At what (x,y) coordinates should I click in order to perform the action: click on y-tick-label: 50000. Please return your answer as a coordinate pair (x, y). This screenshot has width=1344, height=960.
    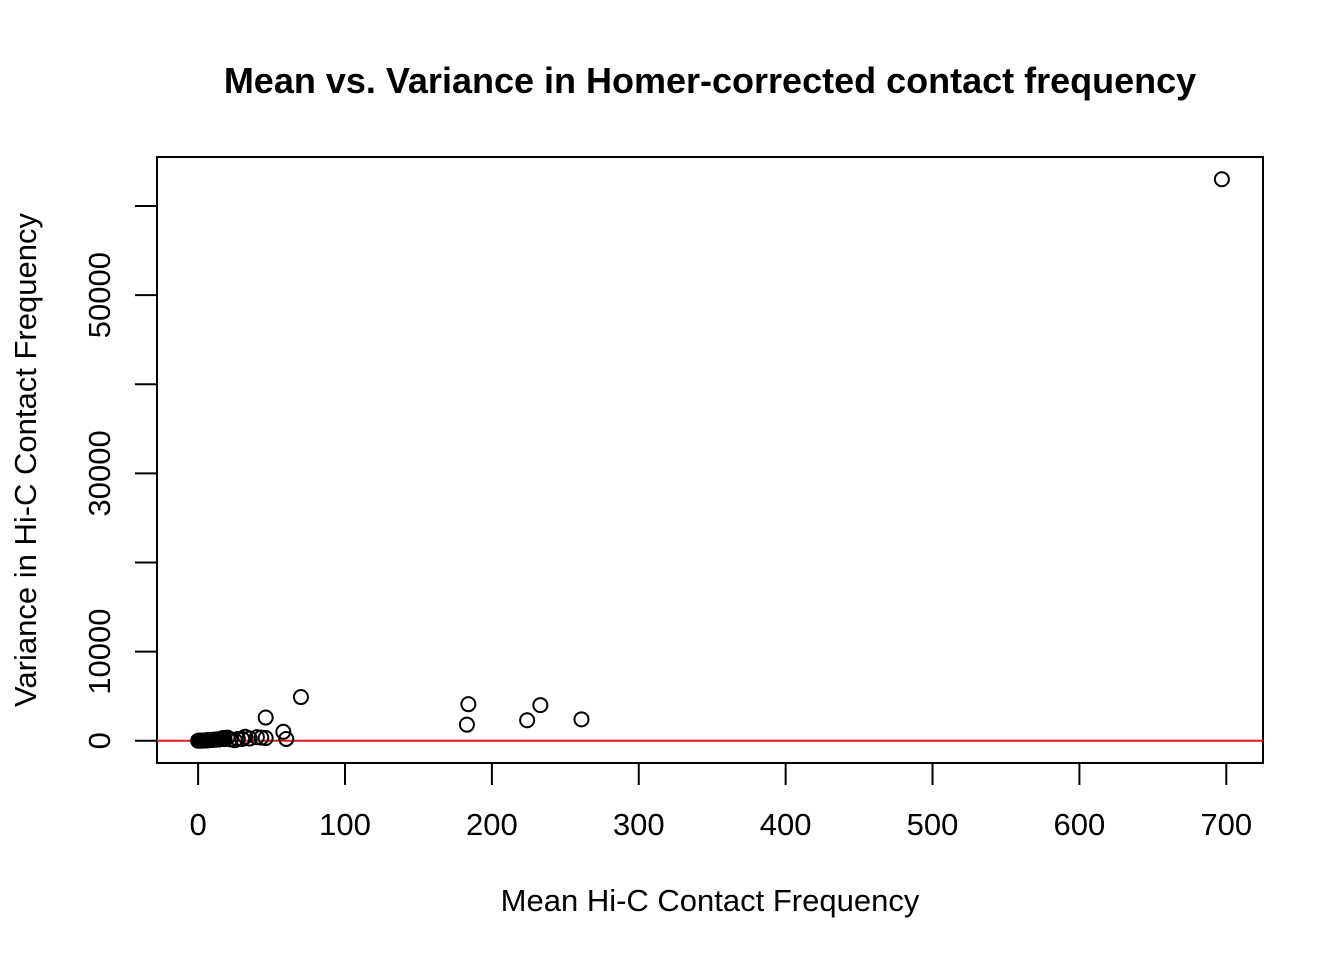
    Looking at the image, I should click on (99, 295).